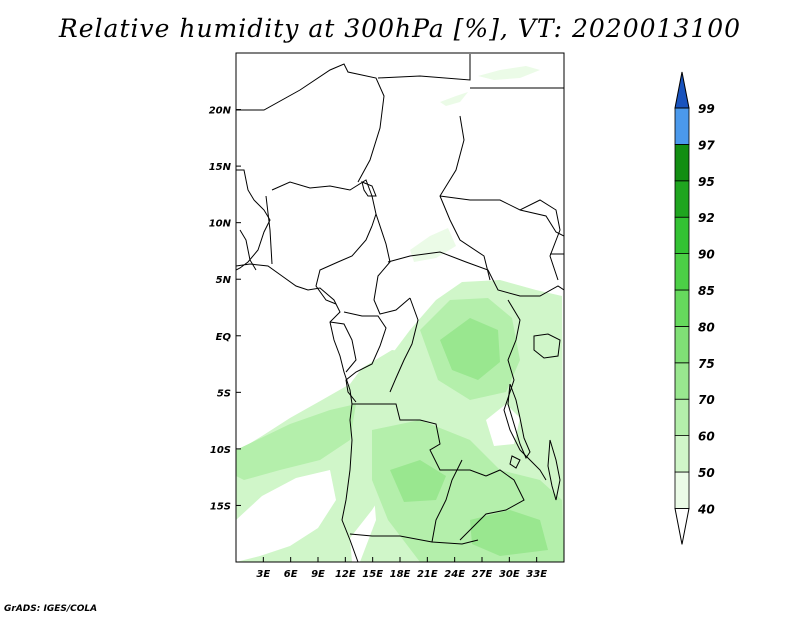 The width and height of the screenshot is (800, 618). What do you see at coordinates (682, 526) in the screenshot?
I see `colorbar-lower-extend` at bounding box center [682, 526].